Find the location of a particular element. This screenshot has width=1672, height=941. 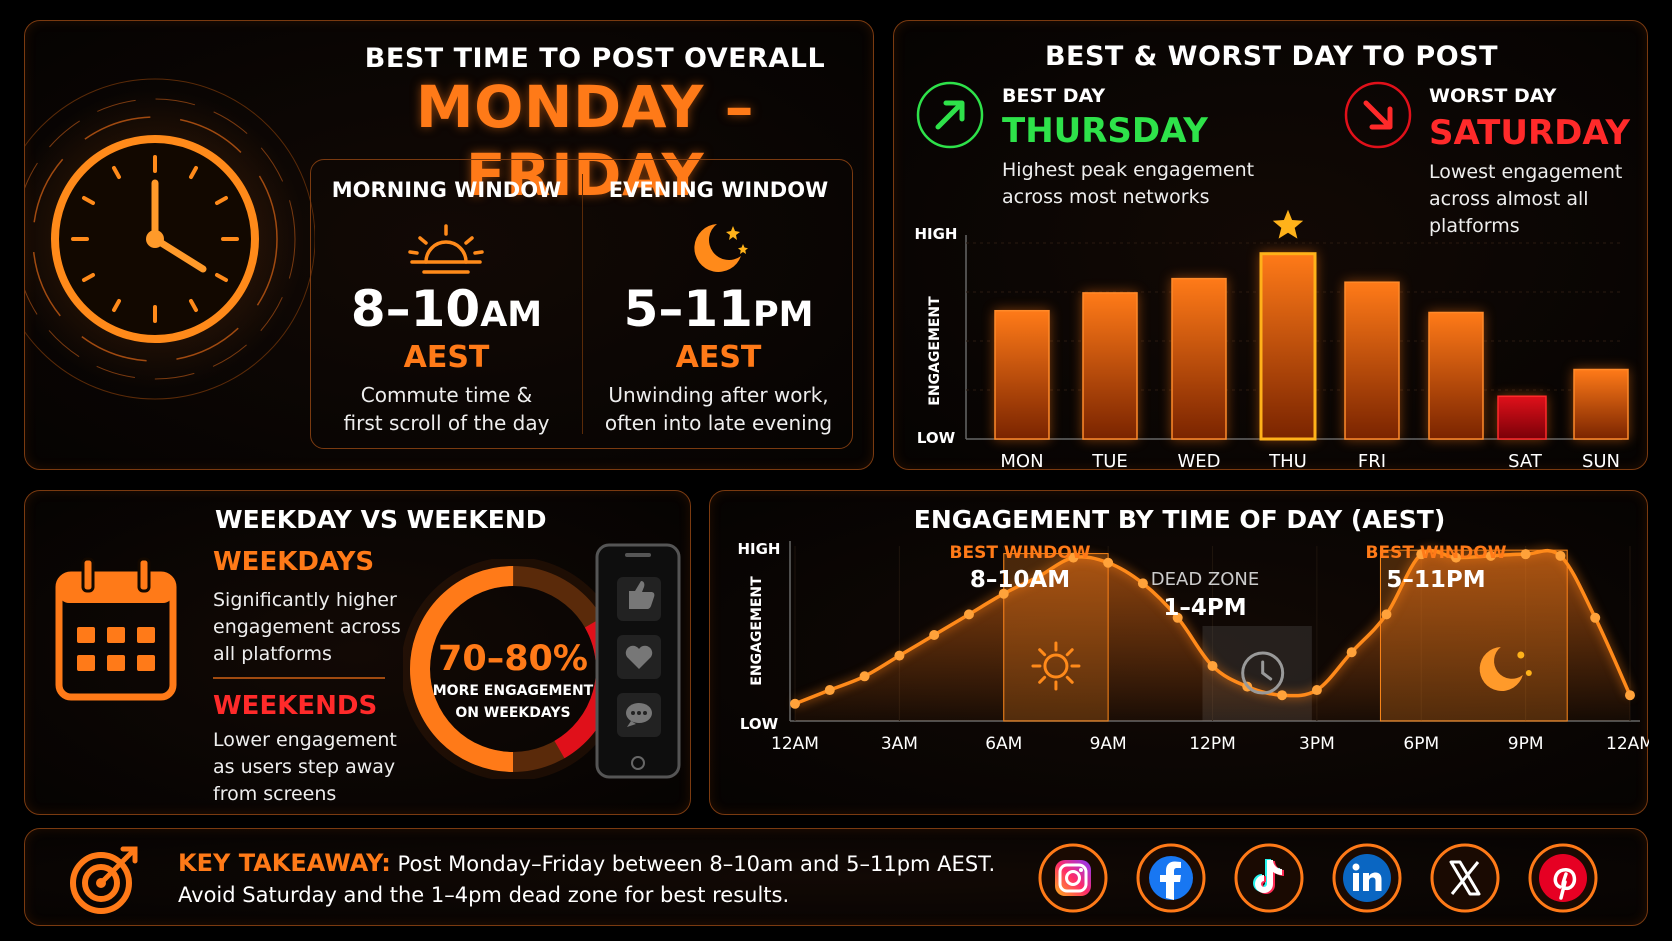

bar-tue is located at coordinates (1110, 366).